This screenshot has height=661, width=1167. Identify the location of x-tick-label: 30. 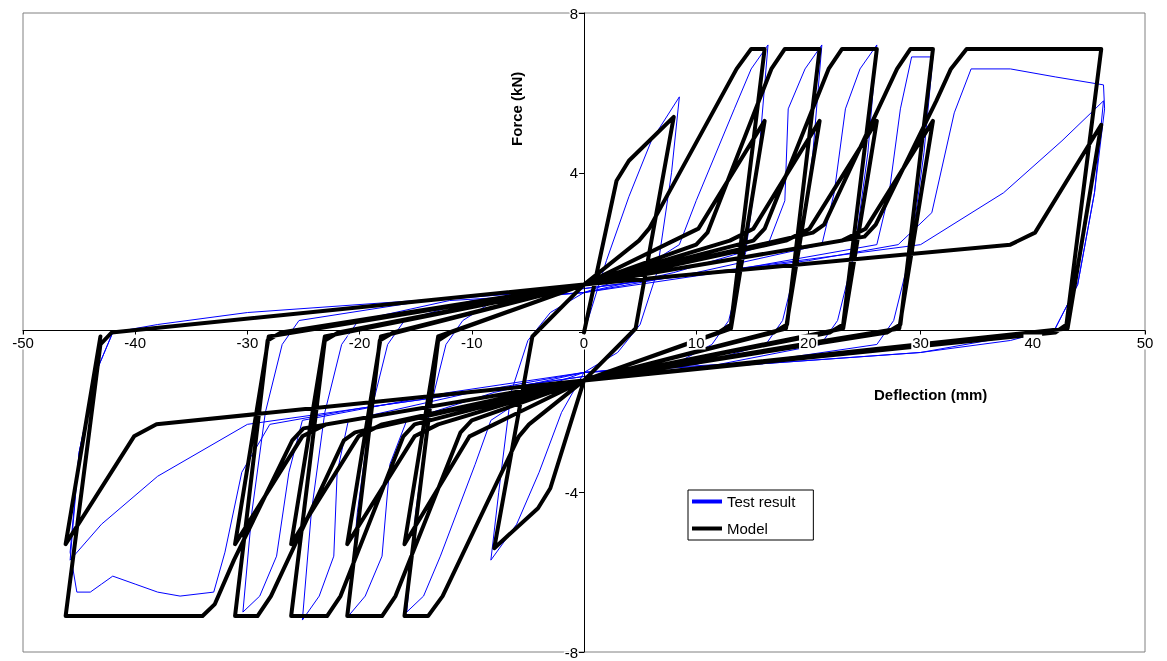
(920, 342).